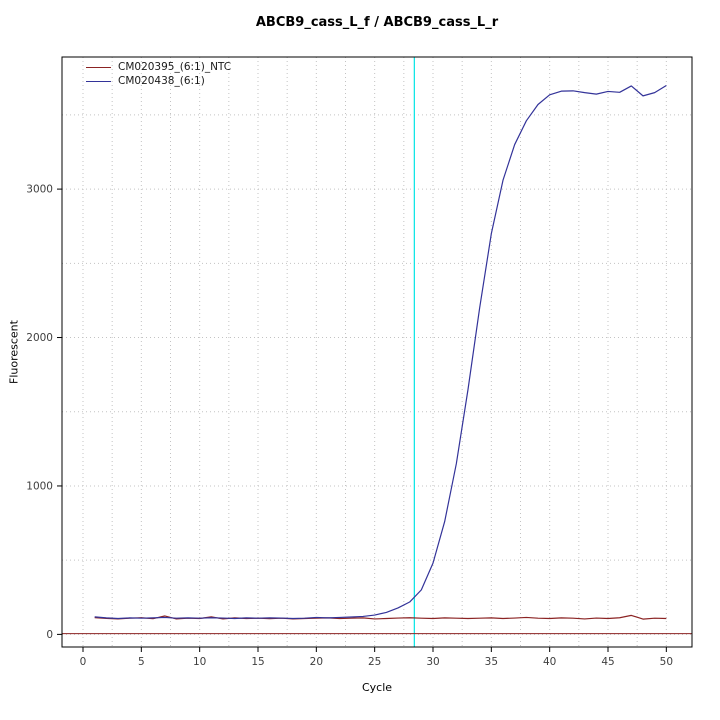  What do you see at coordinates (175, 67) in the screenshot?
I see `legend-label-ntc: CM020395_(6:1)_NTC` at bounding box center [175, 67].